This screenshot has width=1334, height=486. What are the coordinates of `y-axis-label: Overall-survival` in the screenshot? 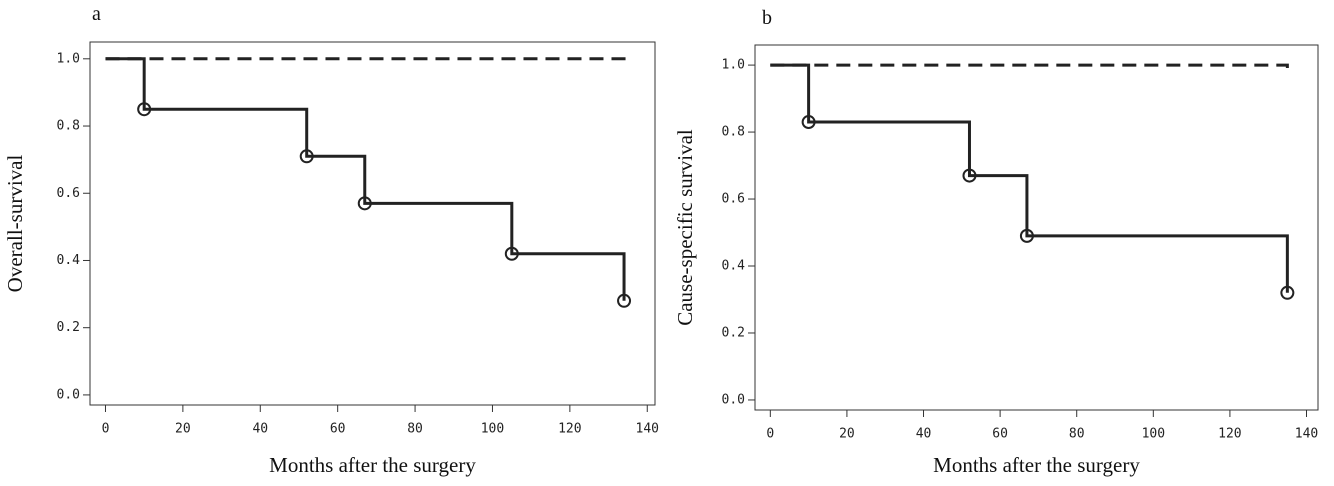 It's located at (15, 224).